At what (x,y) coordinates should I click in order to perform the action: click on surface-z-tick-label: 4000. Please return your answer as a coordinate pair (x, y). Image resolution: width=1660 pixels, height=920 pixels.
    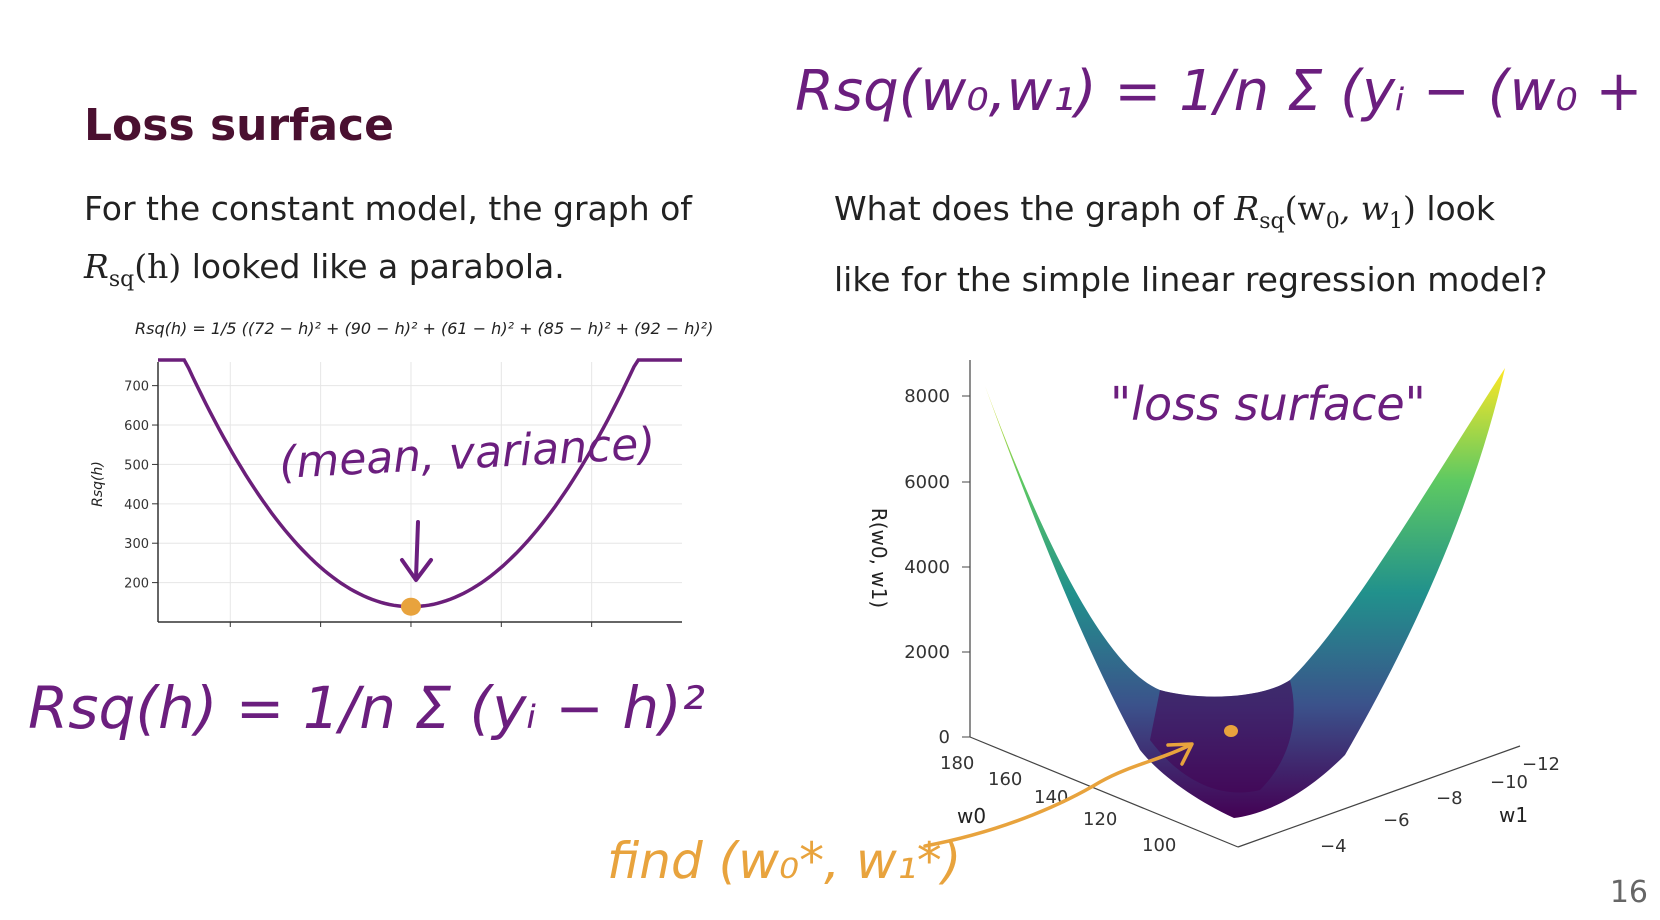
    Looking at the image, I should click on (927, 567).